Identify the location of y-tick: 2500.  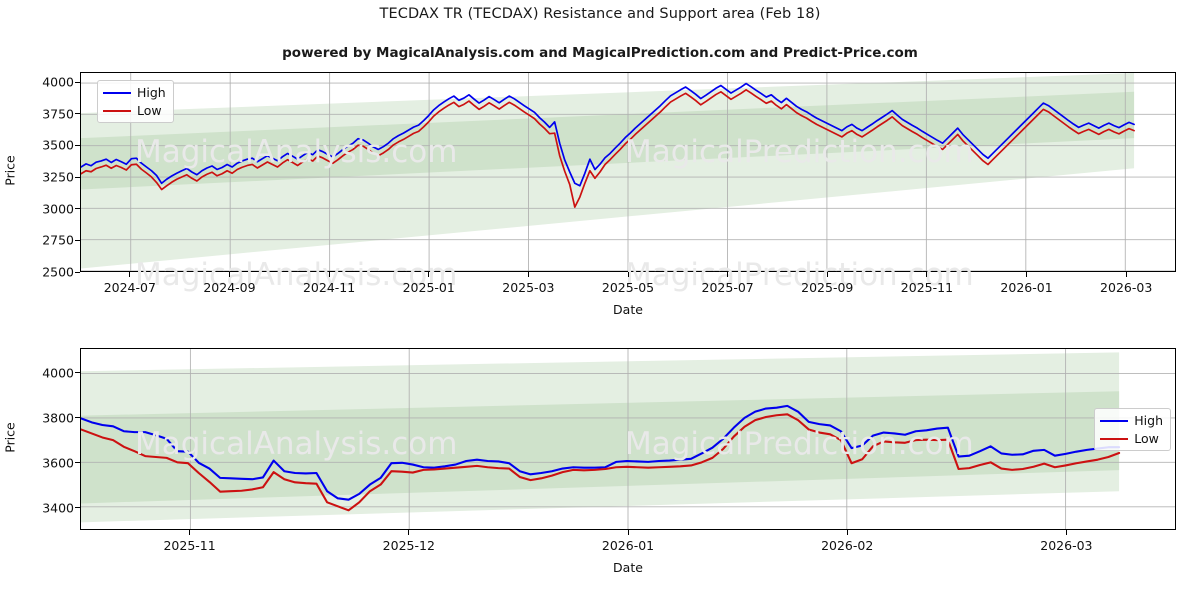
(40, 276).